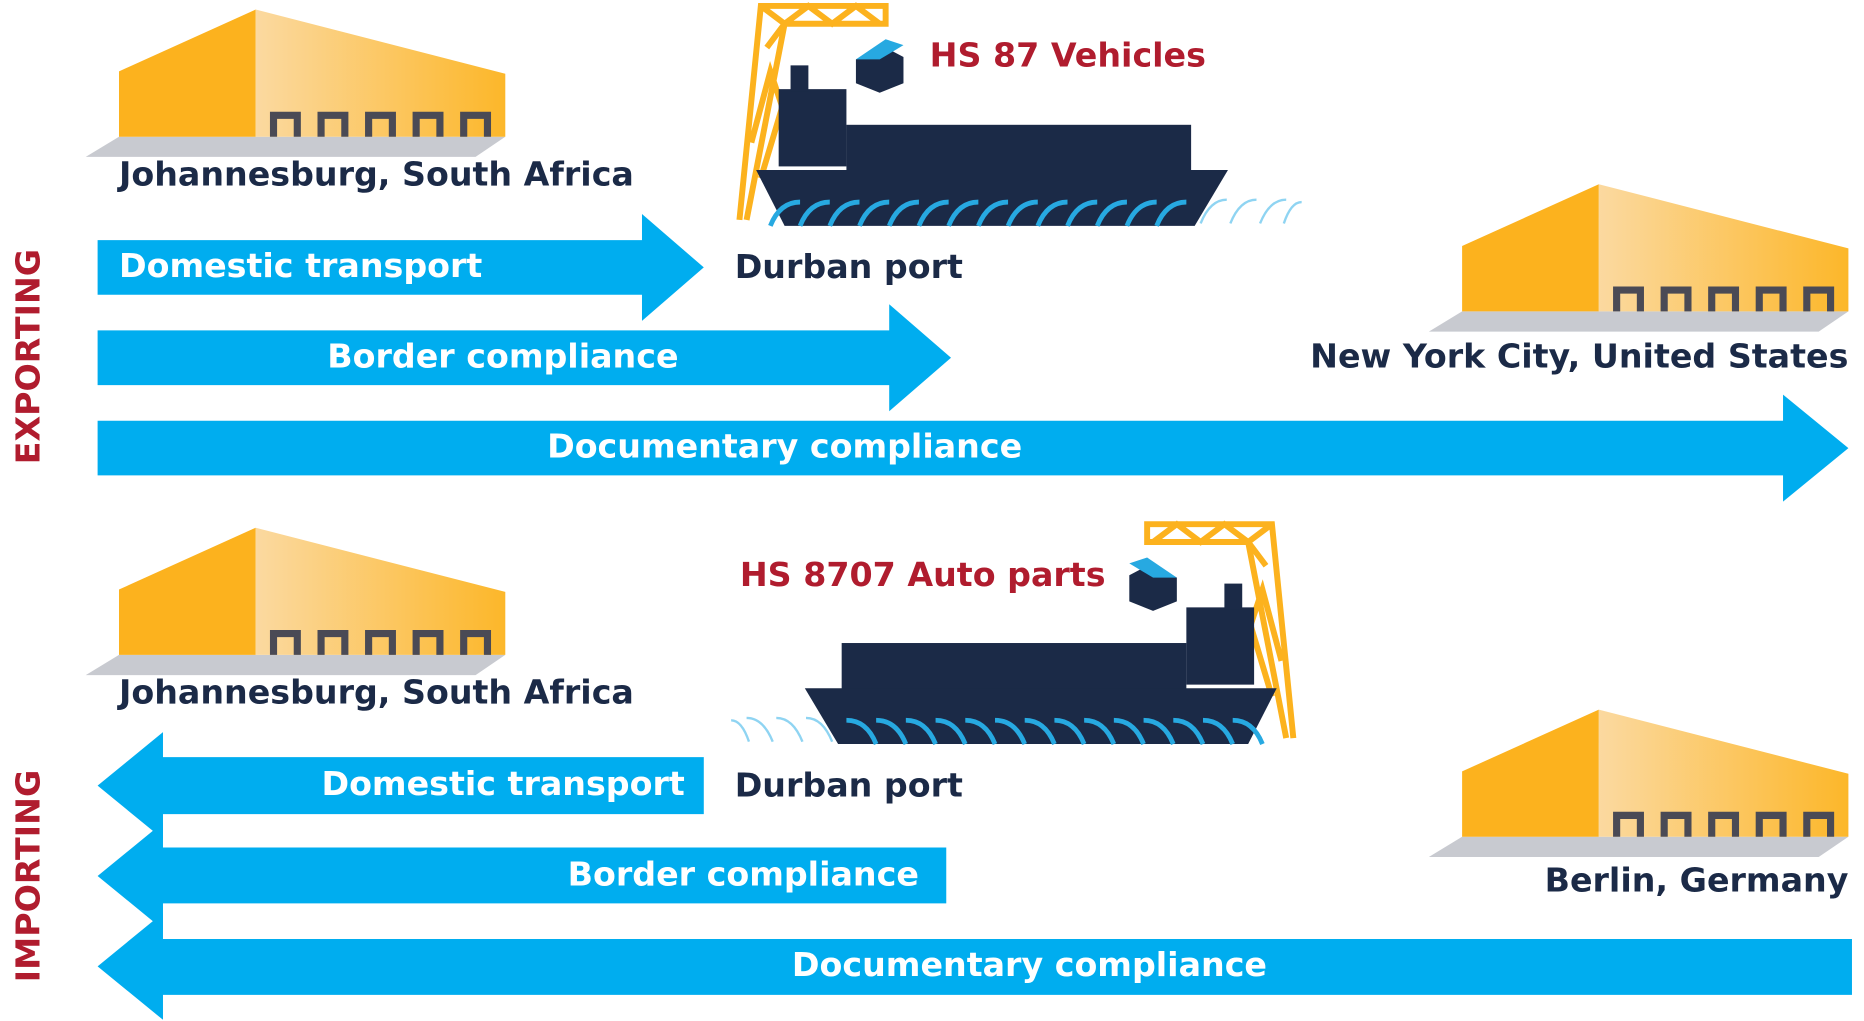  I want to click on product-label: HS 8707 Auto parts, so click(923, 574).